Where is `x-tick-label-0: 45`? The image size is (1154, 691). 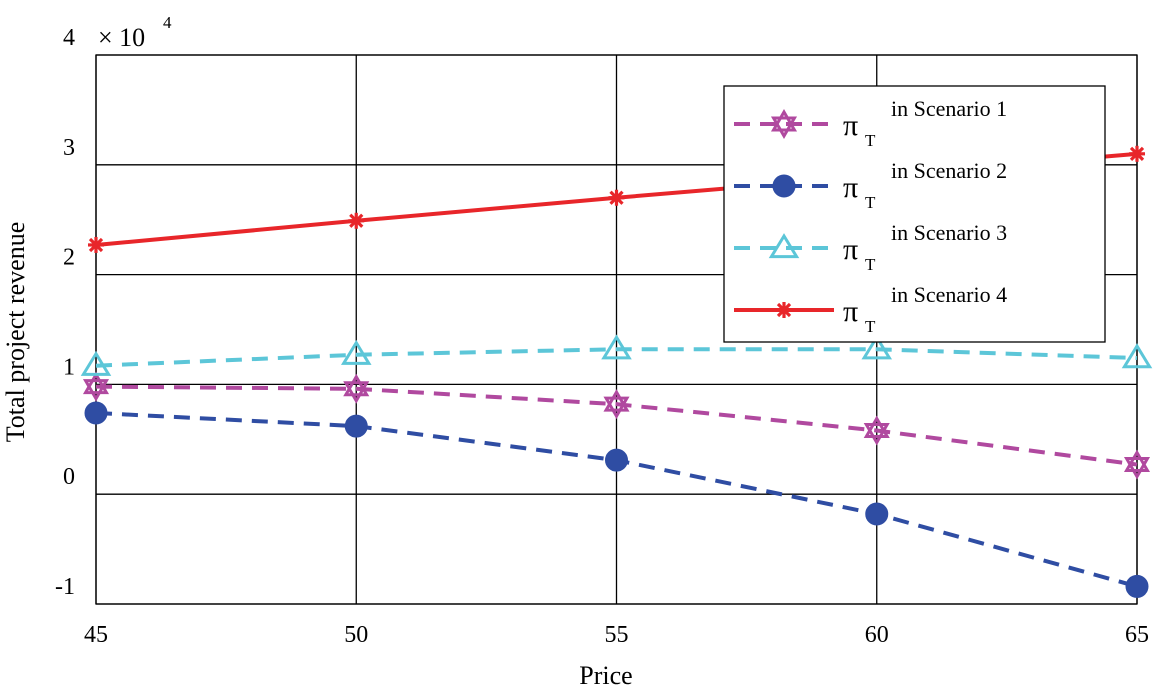
x-tick-label-0: 45 is located at coordinates (96, 635).